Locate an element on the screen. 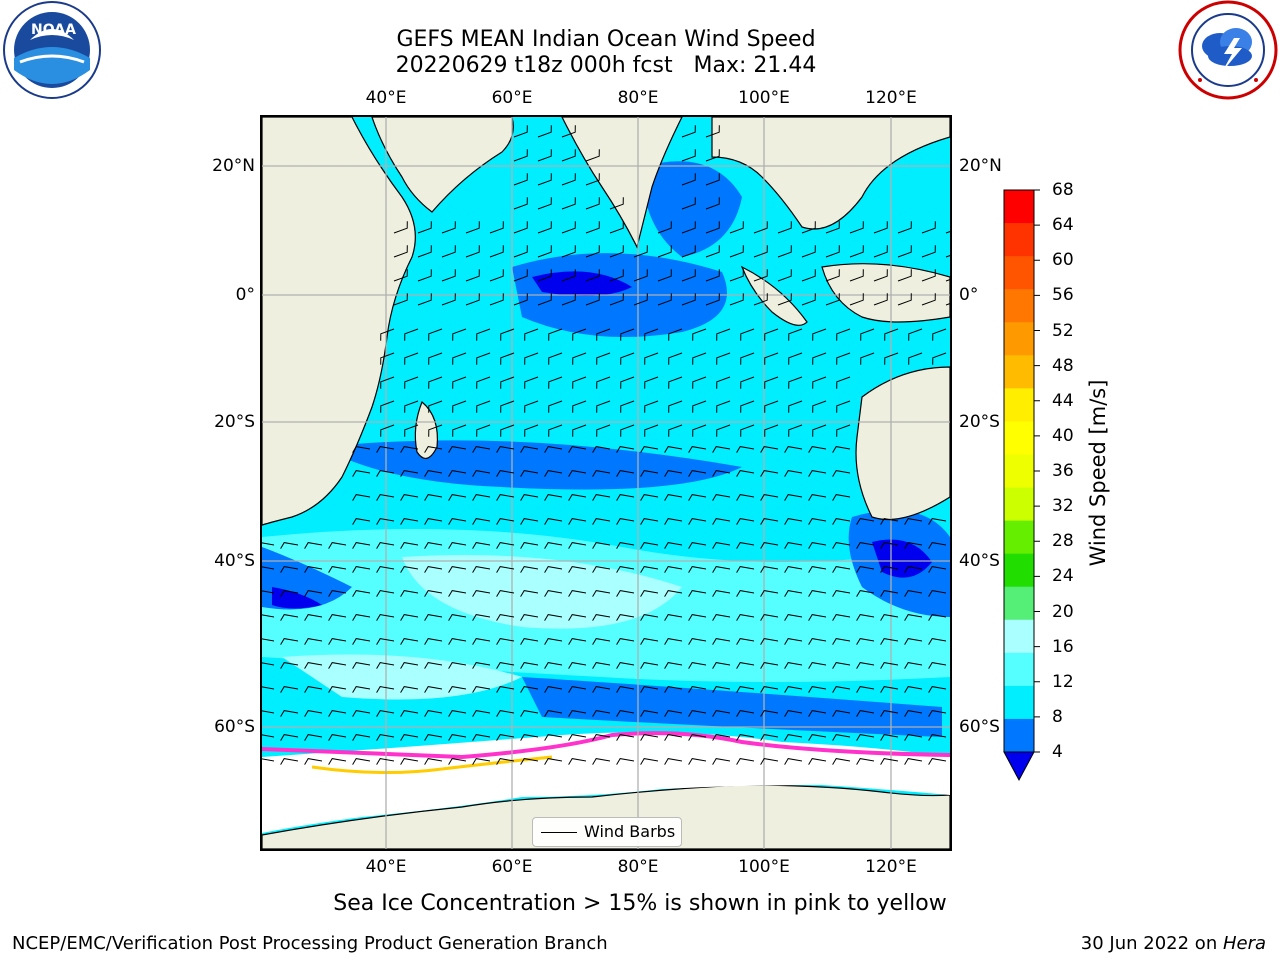  india is located at coordinates (622, 183).